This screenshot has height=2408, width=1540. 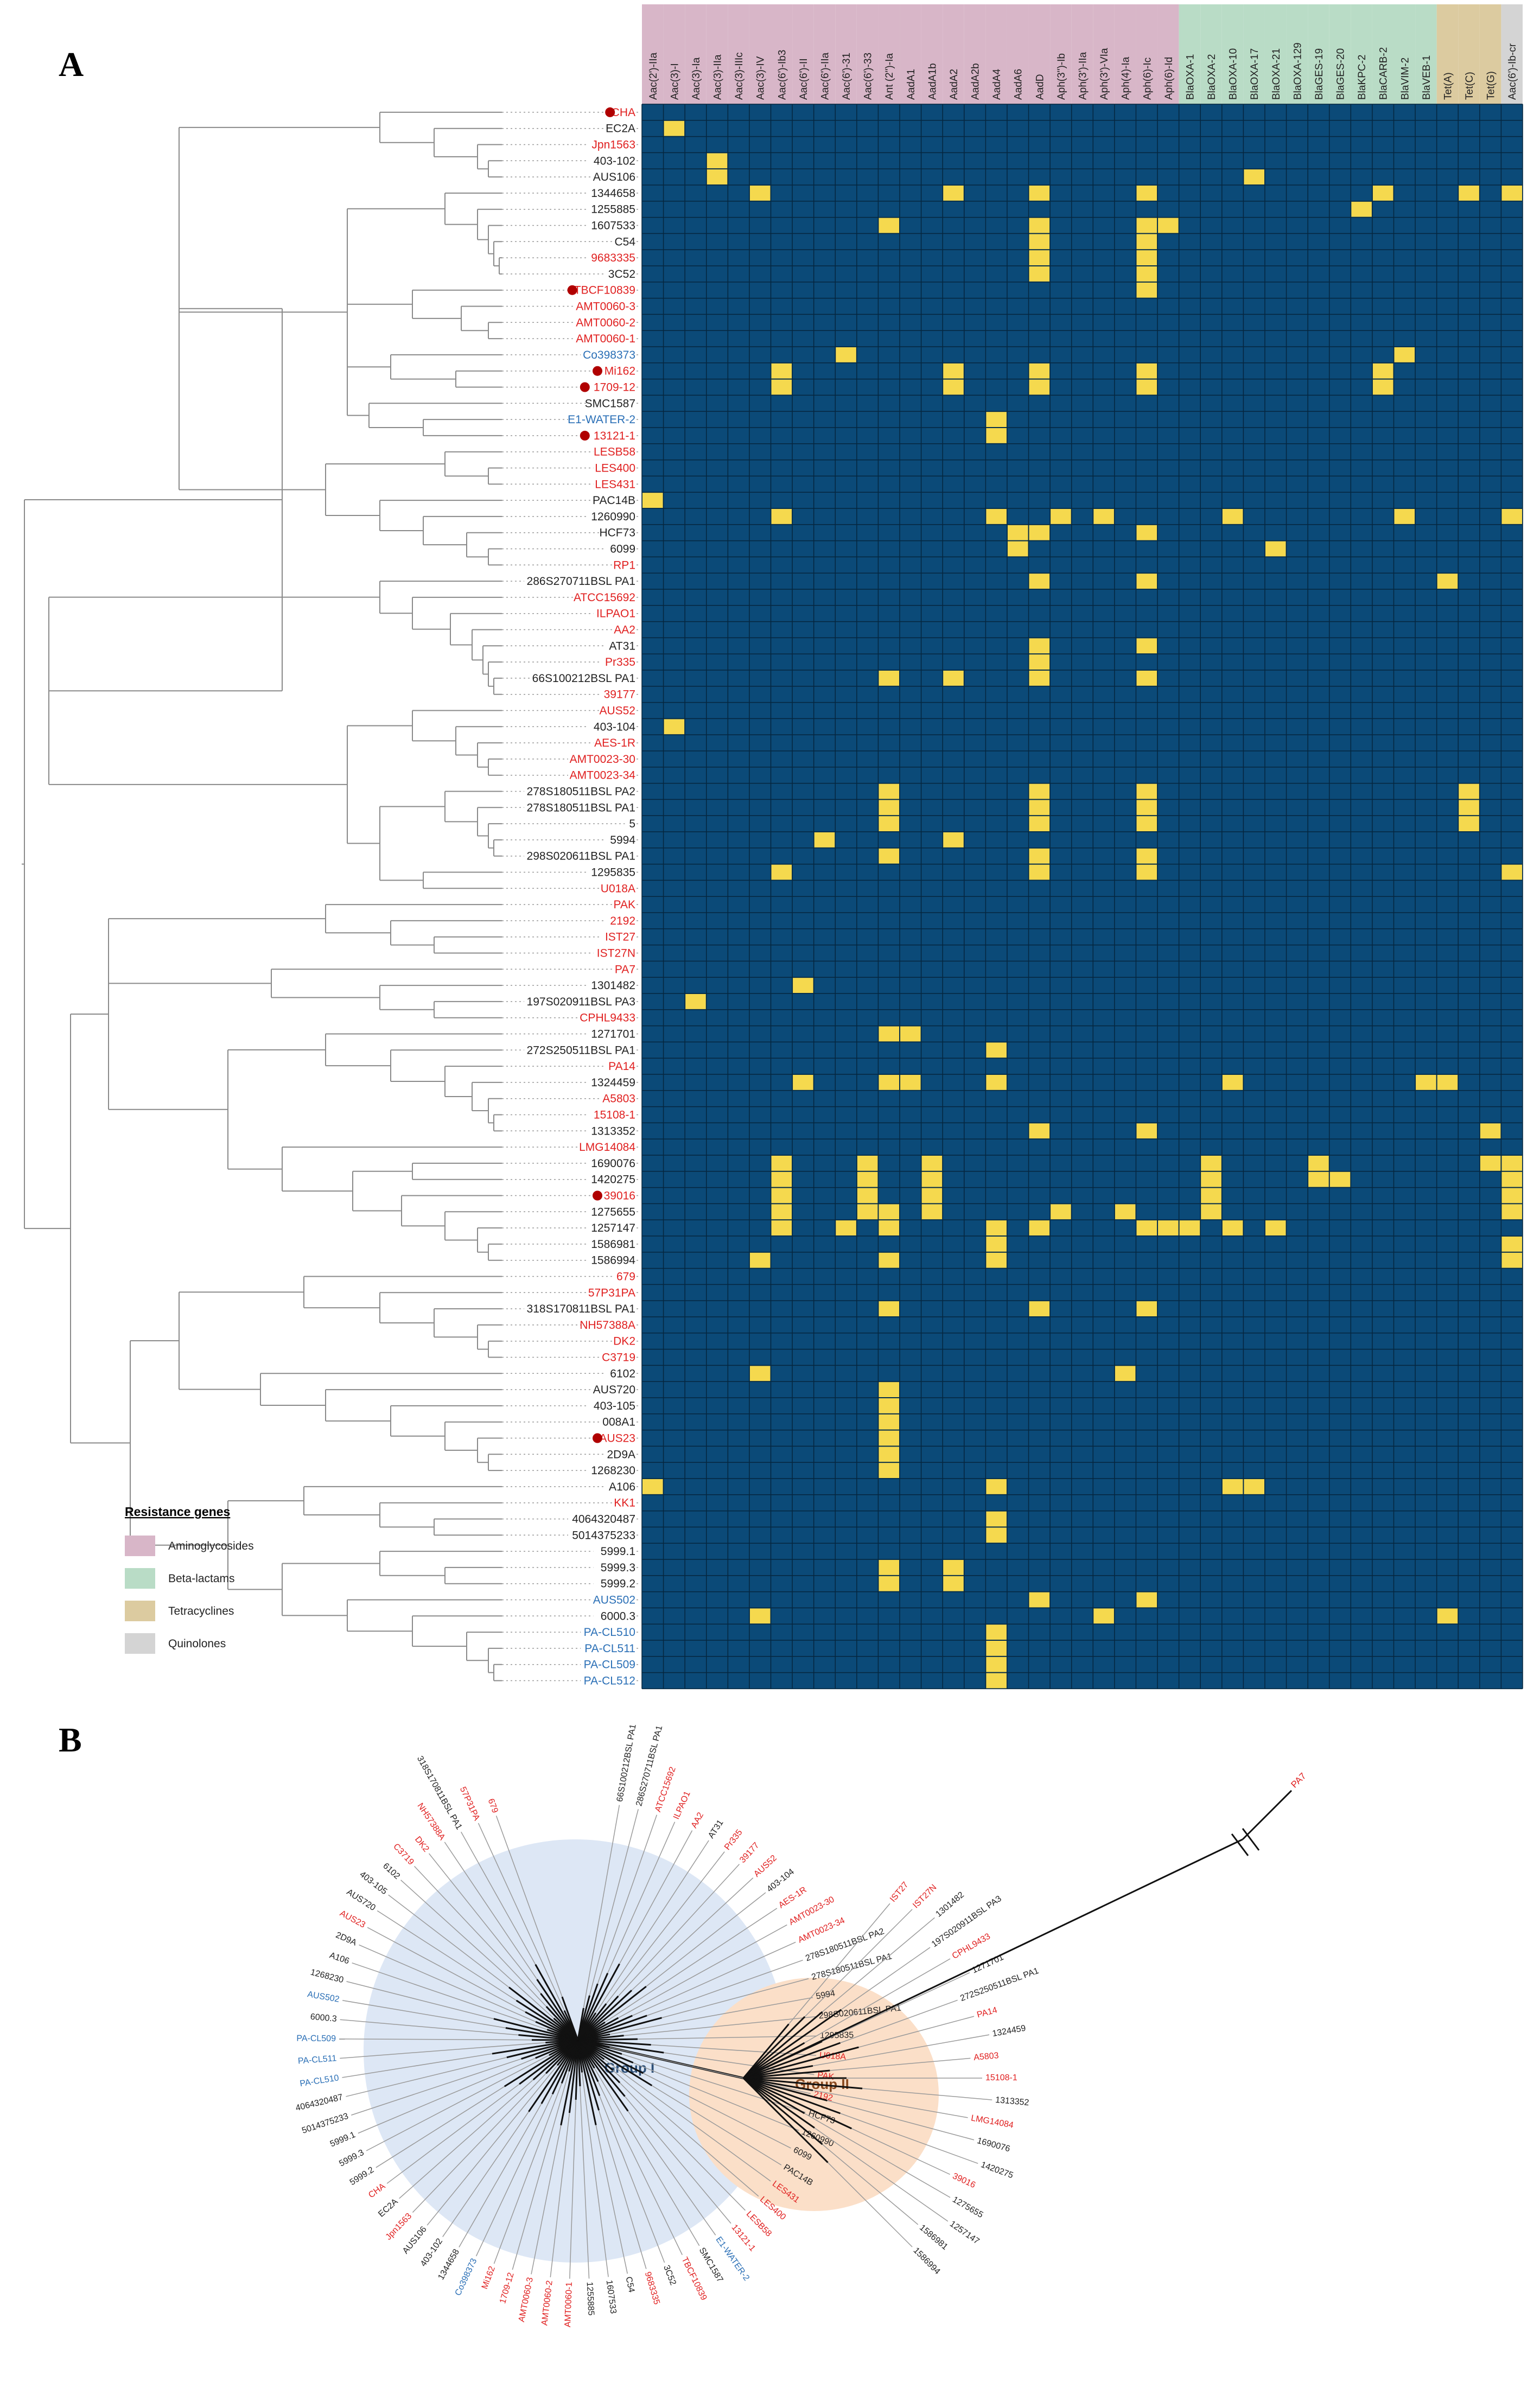 I want to click on strain-label: 5999.1, so click(x=618, y=1551).